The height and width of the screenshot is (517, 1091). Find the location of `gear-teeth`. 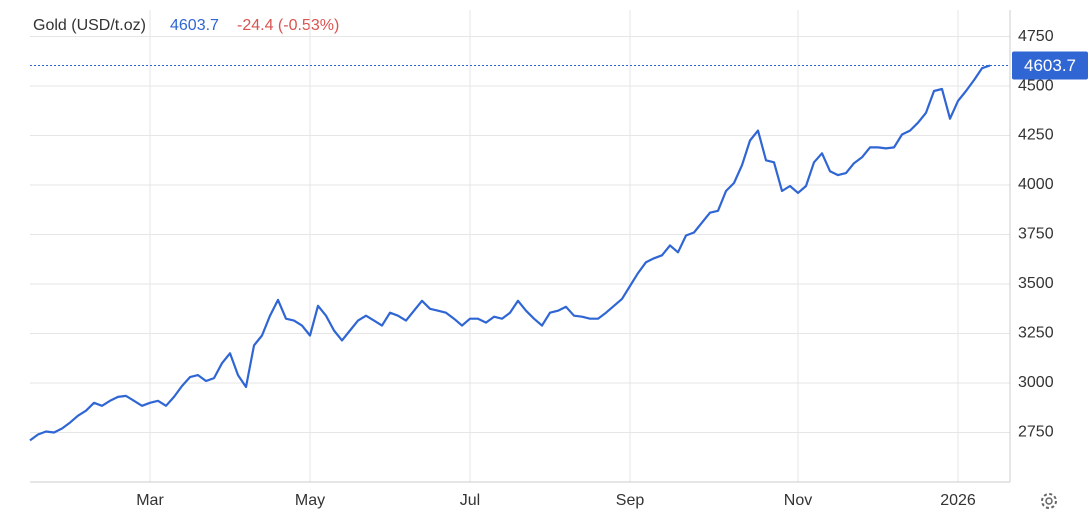

gear-teeth is located at coordinates (1049, 501).